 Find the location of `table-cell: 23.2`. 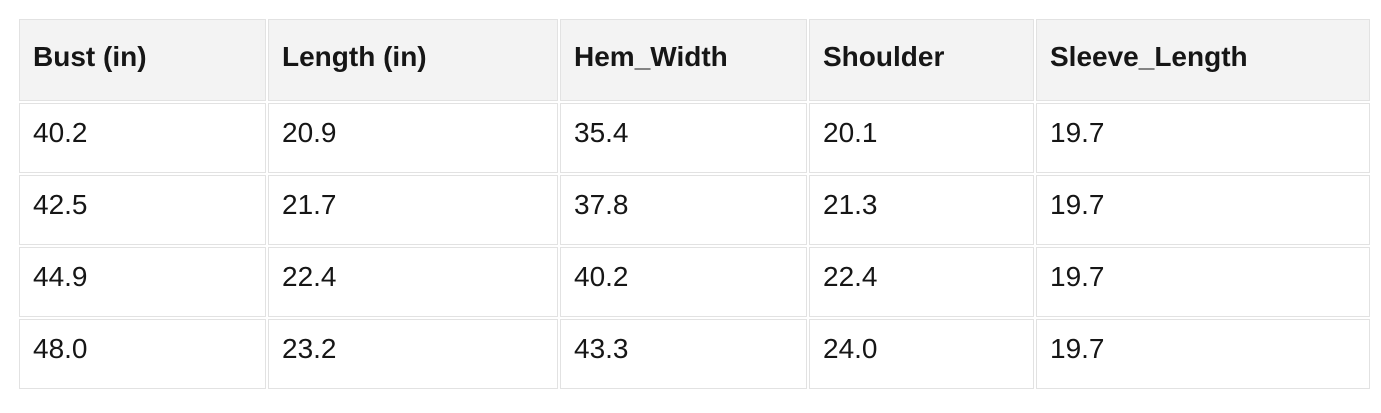

table-cell: 23.2 is located at coordinates (413, 354).